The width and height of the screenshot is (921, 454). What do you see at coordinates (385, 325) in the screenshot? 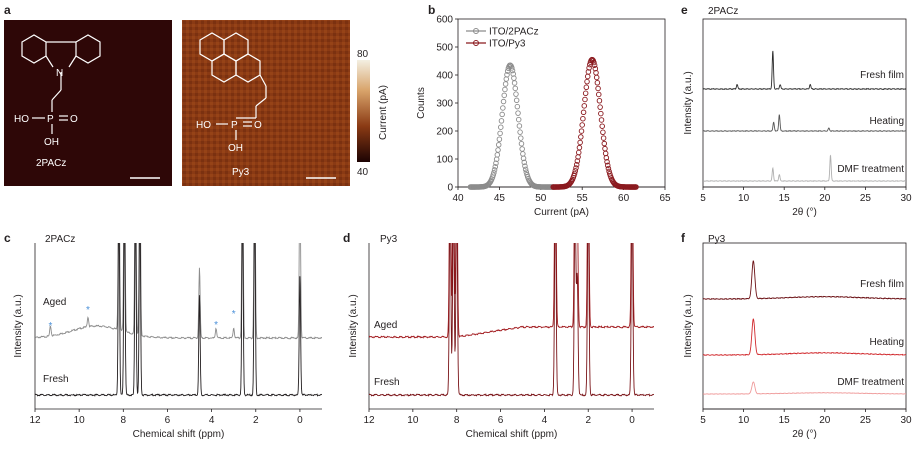
I see `panel-d-series-label: Aged` at bounding box center [385, 325].